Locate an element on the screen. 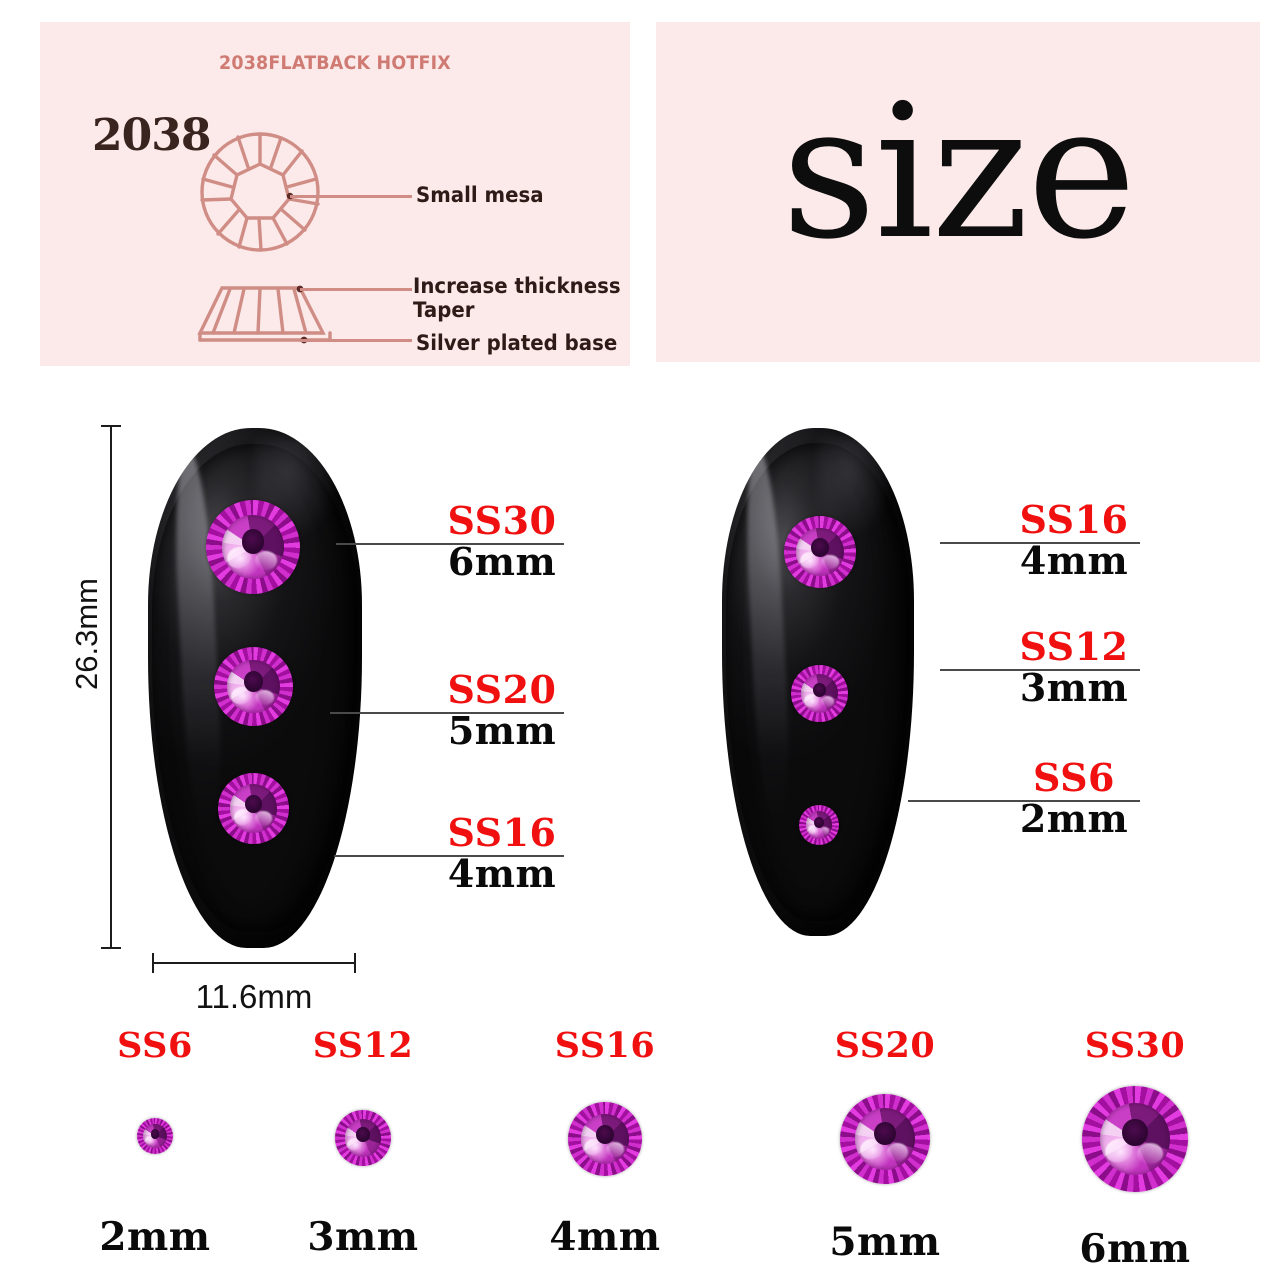 The width and height of the screenshot is (1288, 1288). gem-ss30-on-nail is located at coordinates (253, 547).